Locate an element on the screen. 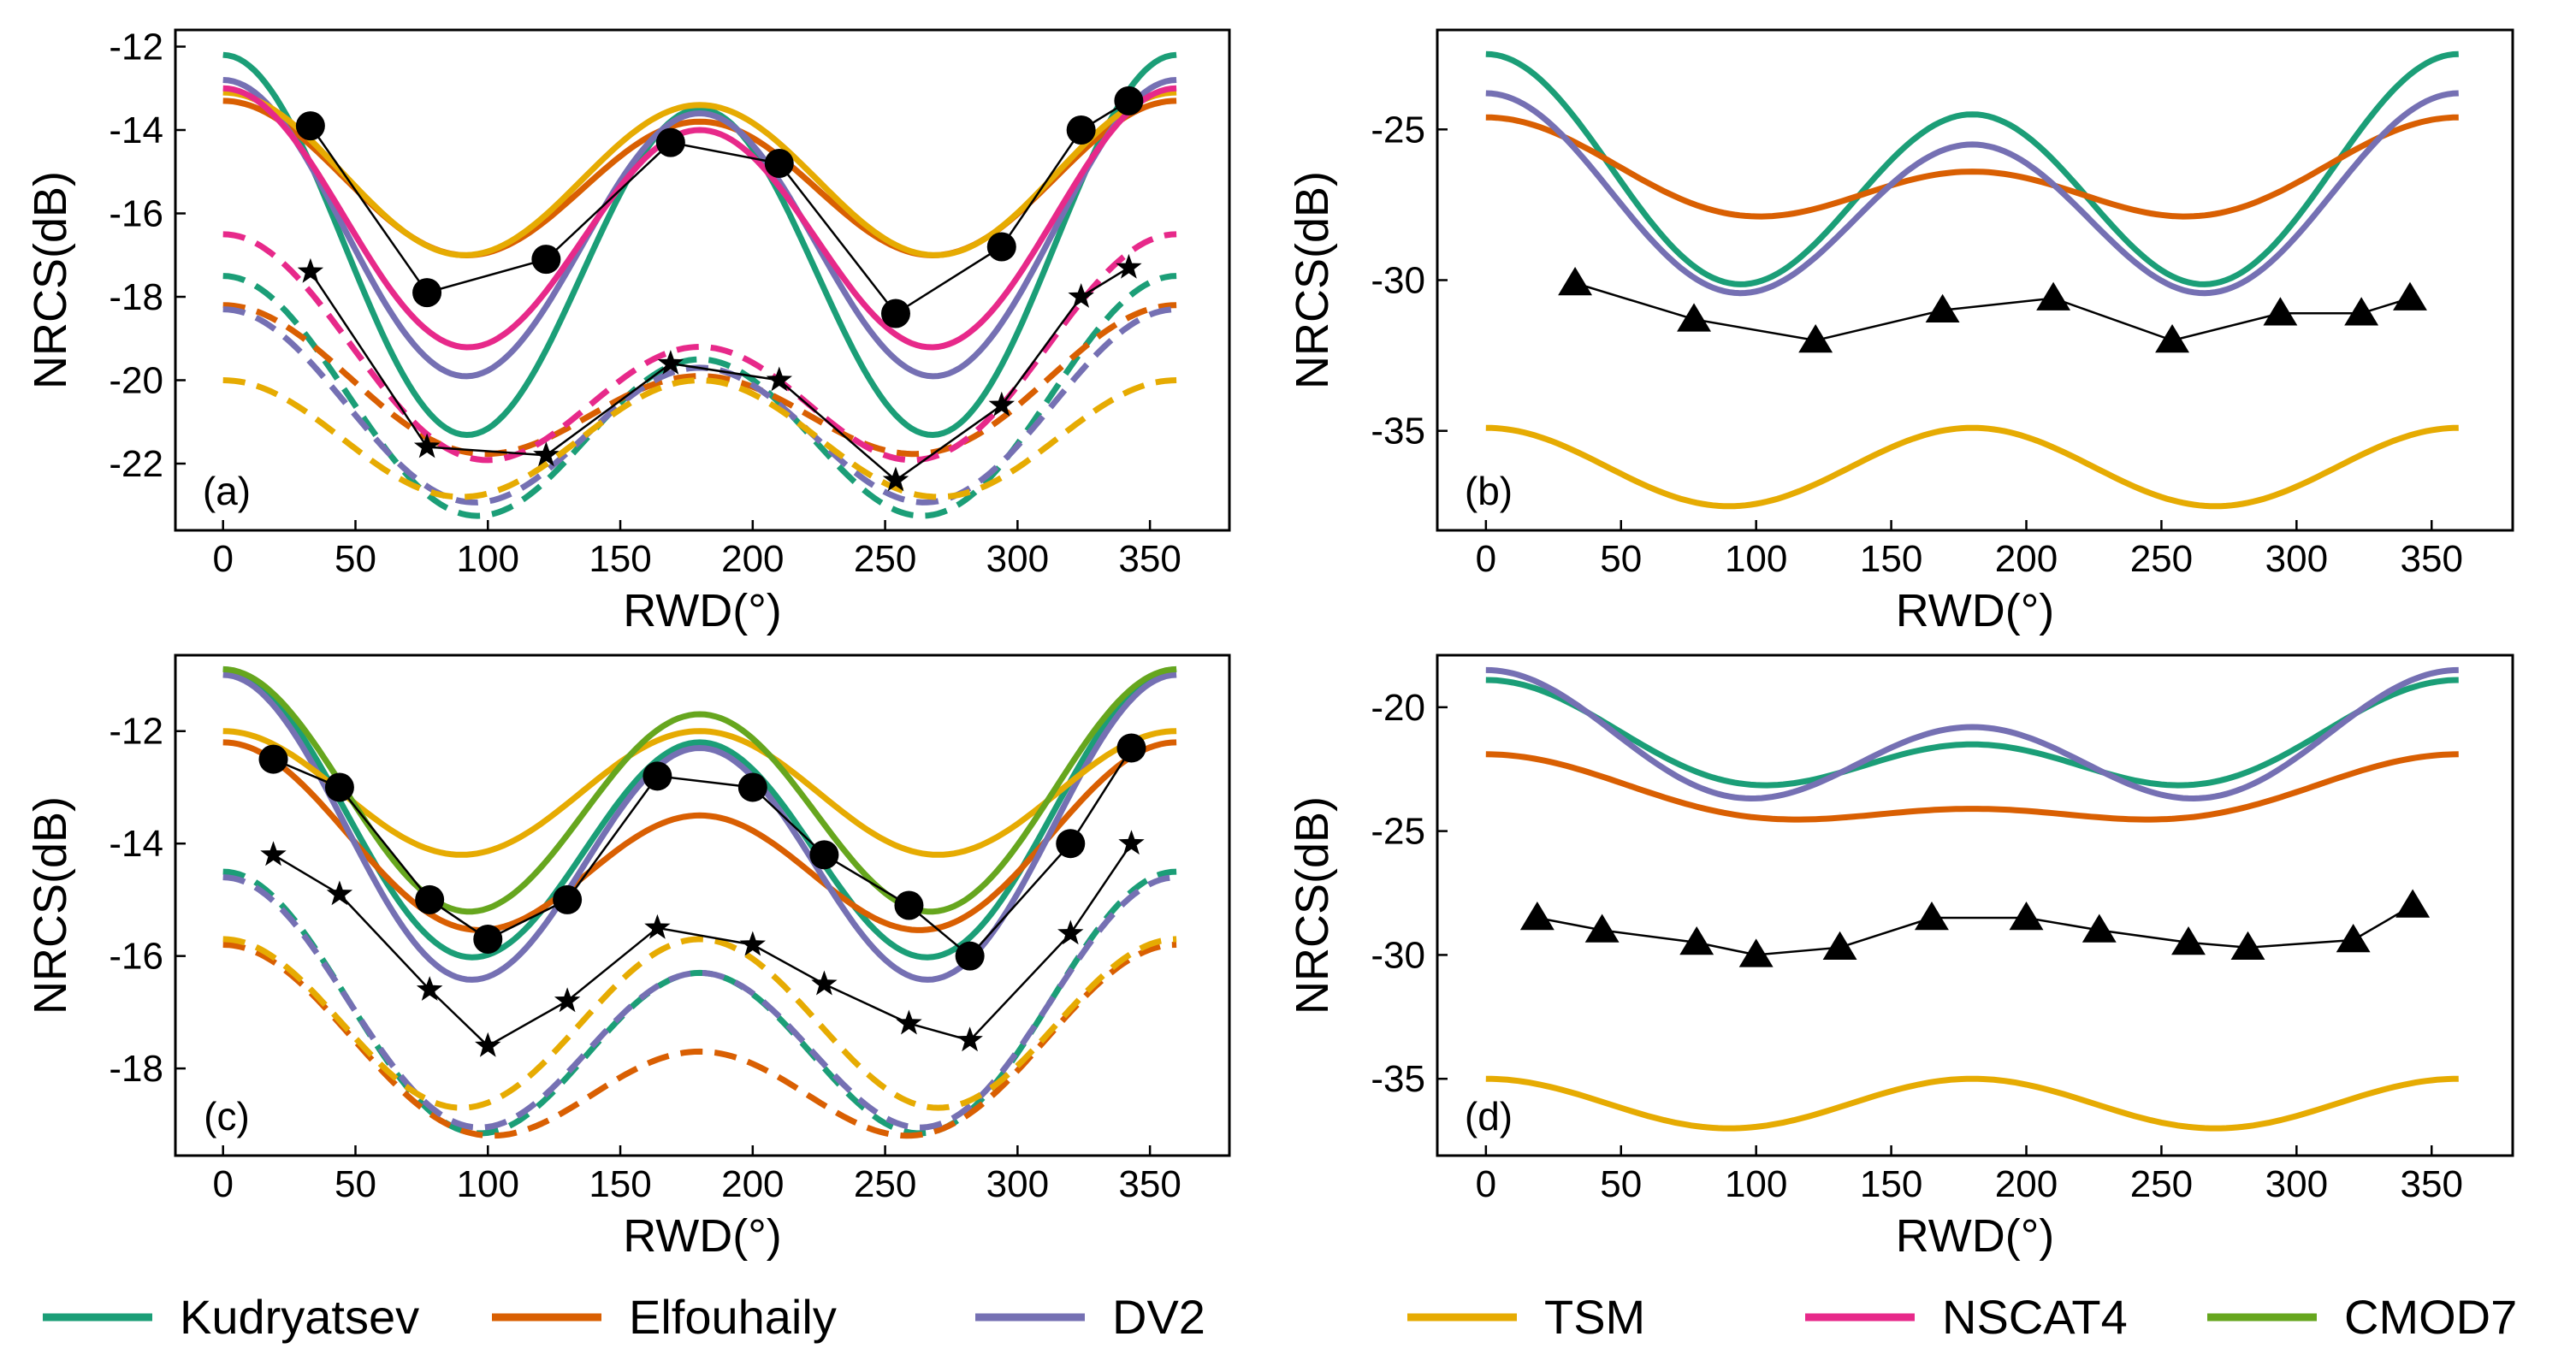 The height and width of the screenshot is (1372, 2576). model-curves is located at coordinates (699, 285).